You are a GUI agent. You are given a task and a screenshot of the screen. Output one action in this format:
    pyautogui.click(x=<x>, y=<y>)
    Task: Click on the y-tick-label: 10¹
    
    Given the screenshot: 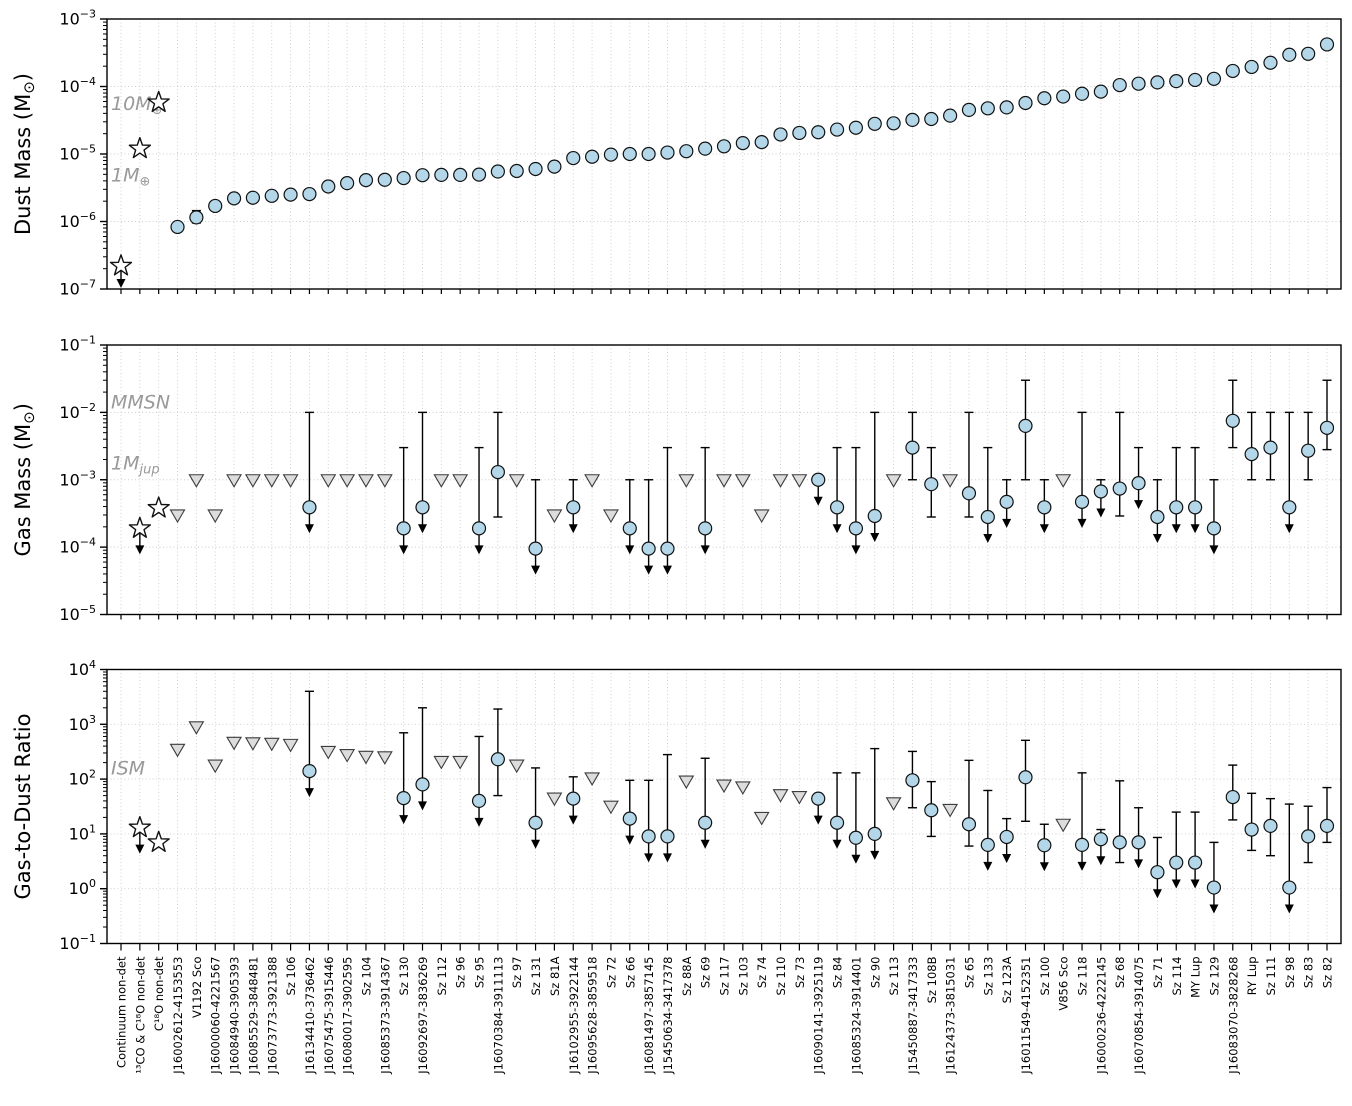 What is the action you would take?
    pyautogui.click(x=82, y=832)
    